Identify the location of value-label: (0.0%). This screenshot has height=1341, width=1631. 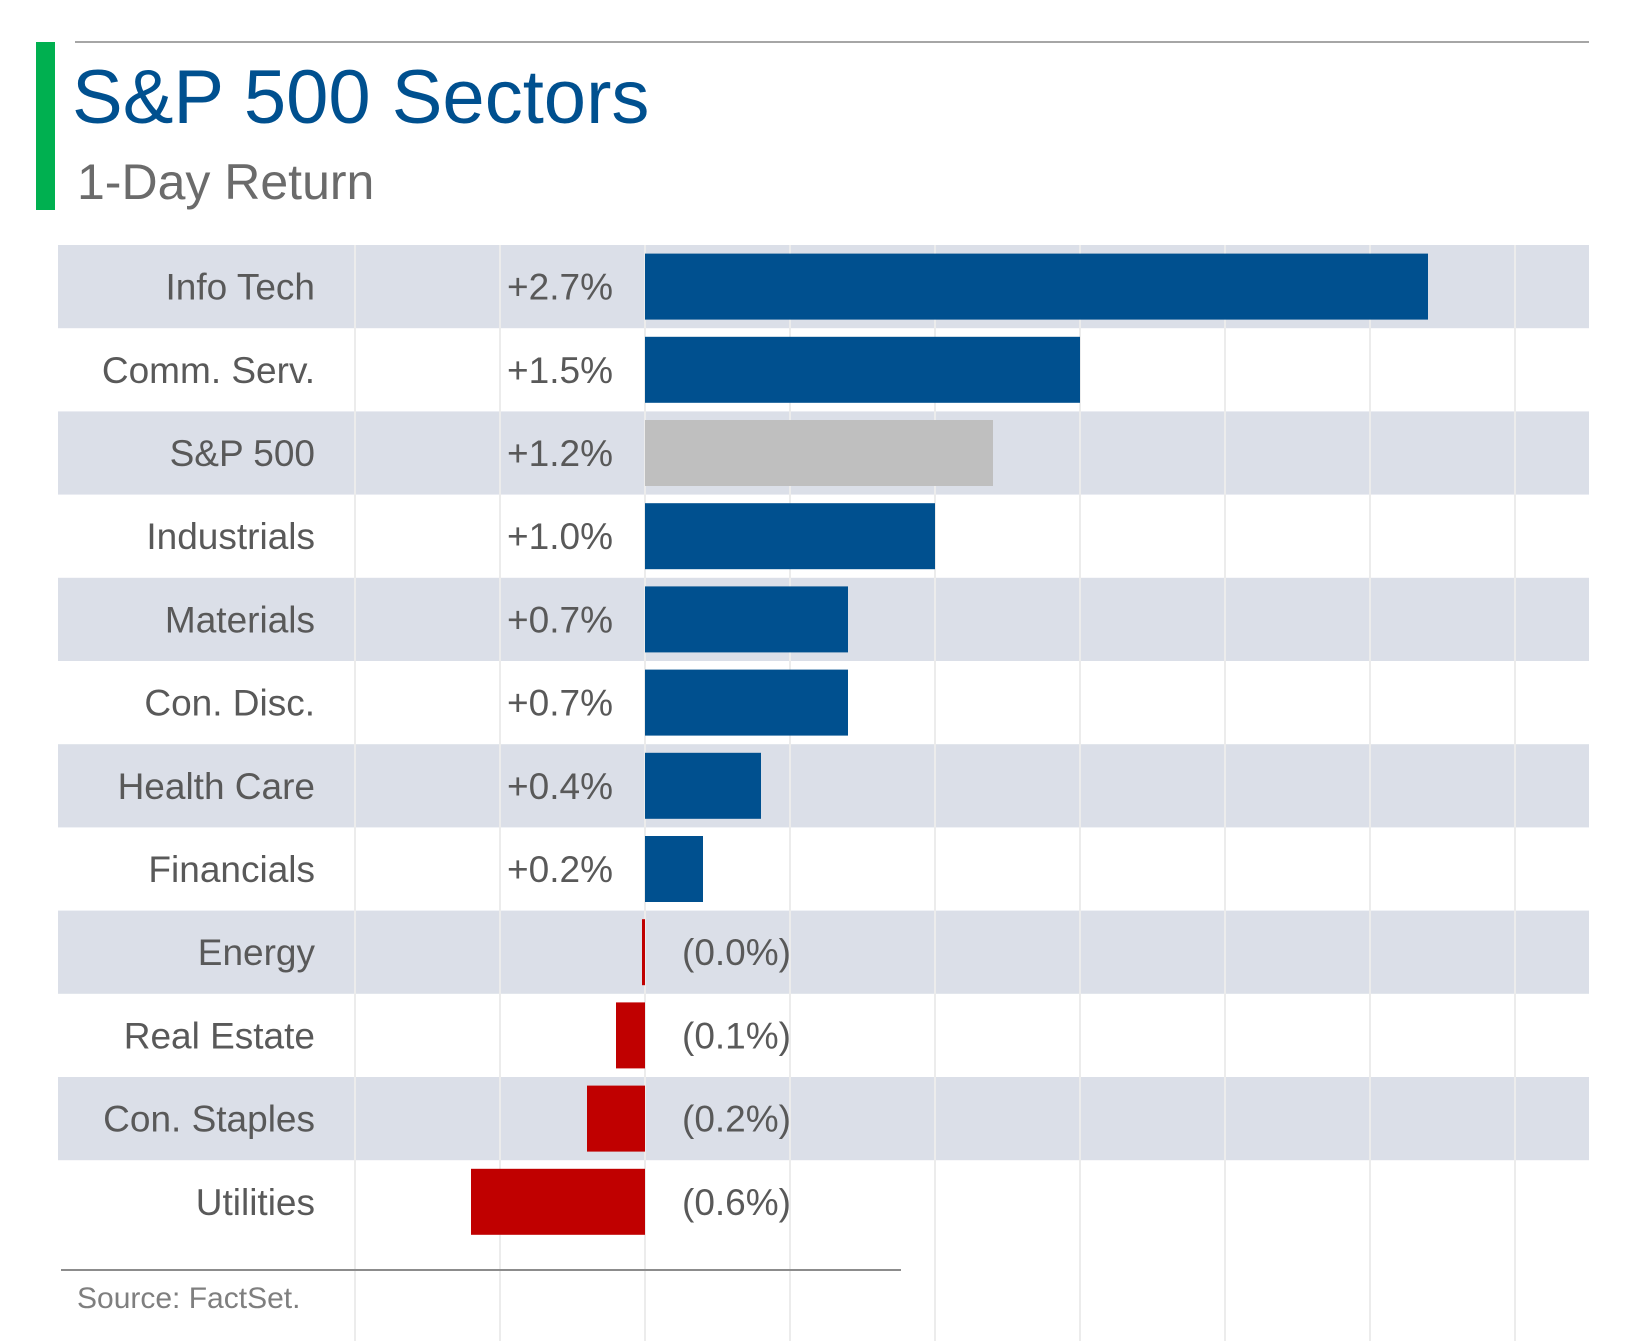
(736, 952).